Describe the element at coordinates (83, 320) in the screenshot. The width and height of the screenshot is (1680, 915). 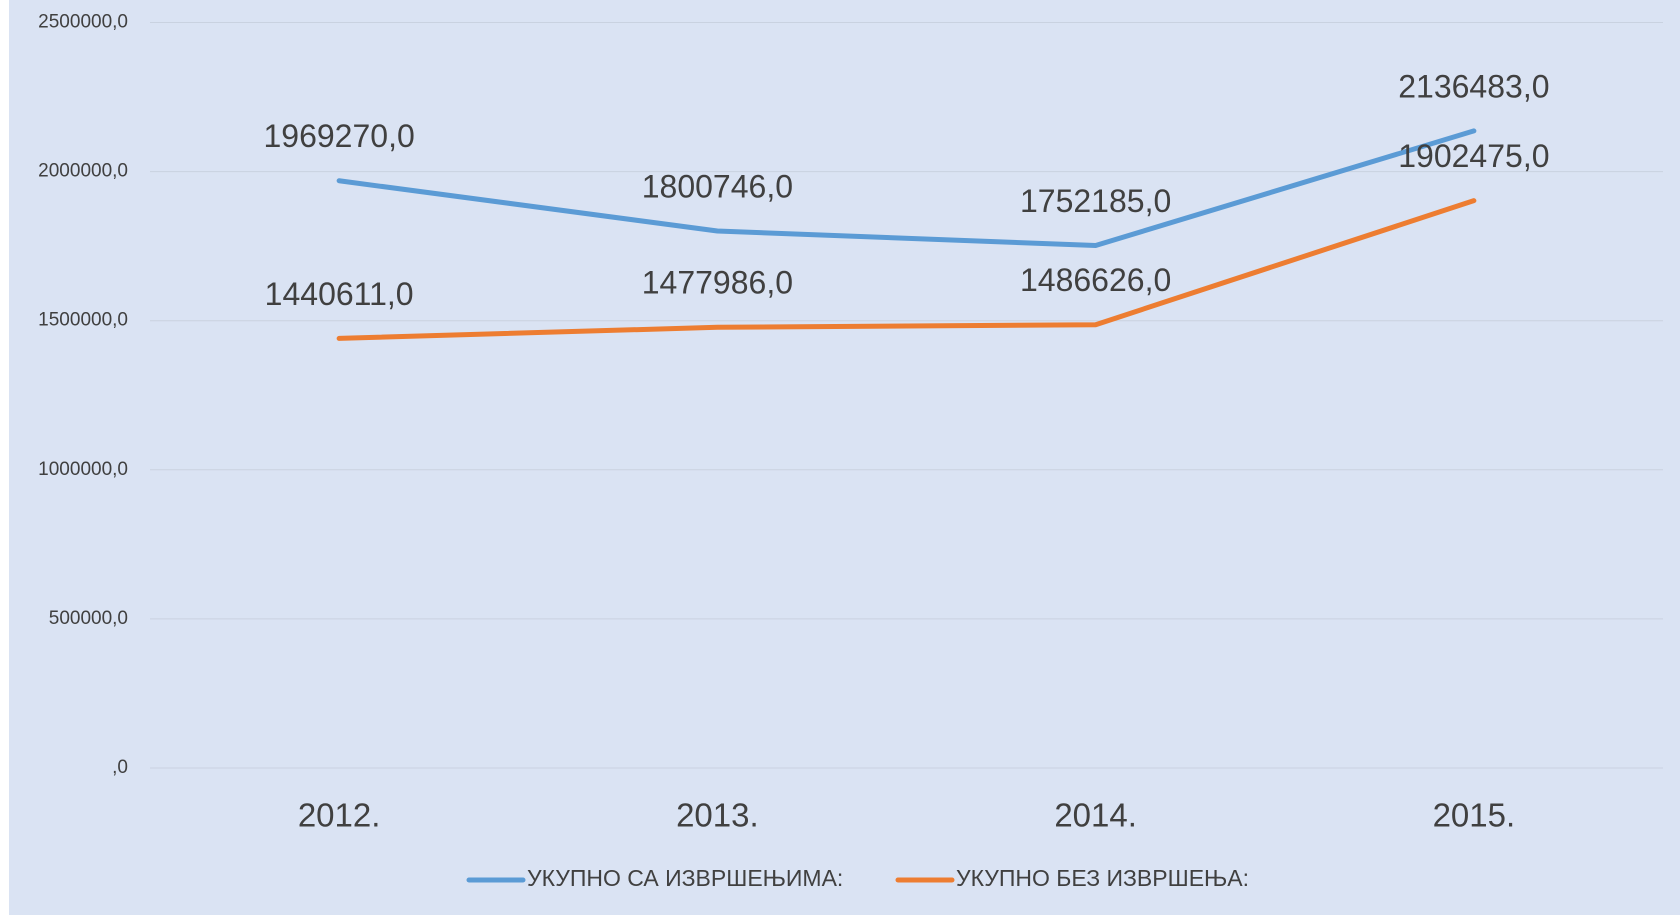
I see `y-tick-label: 1500000,0` at that location.